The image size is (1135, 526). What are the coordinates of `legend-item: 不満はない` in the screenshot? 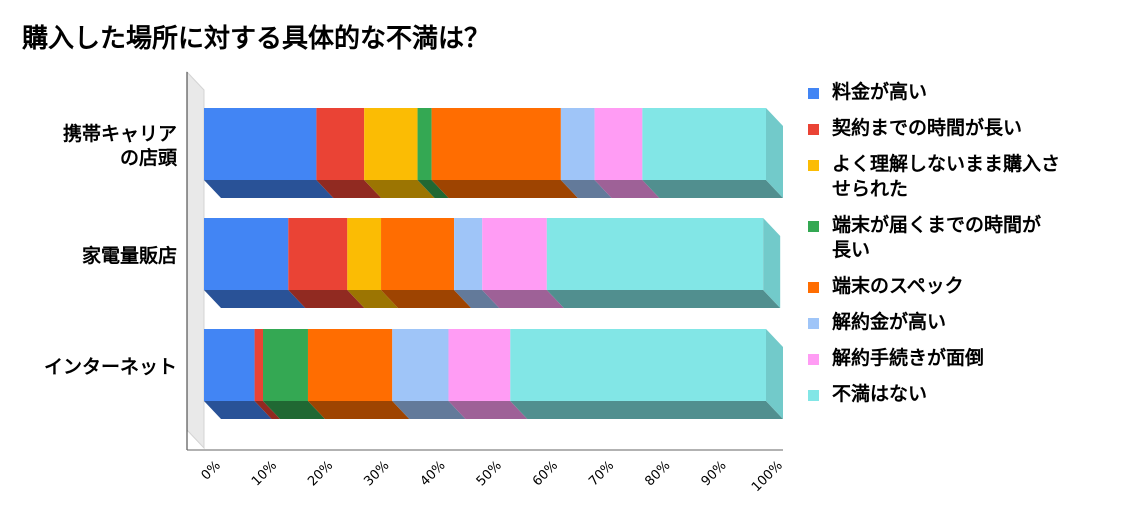 It's located at (968, 394).